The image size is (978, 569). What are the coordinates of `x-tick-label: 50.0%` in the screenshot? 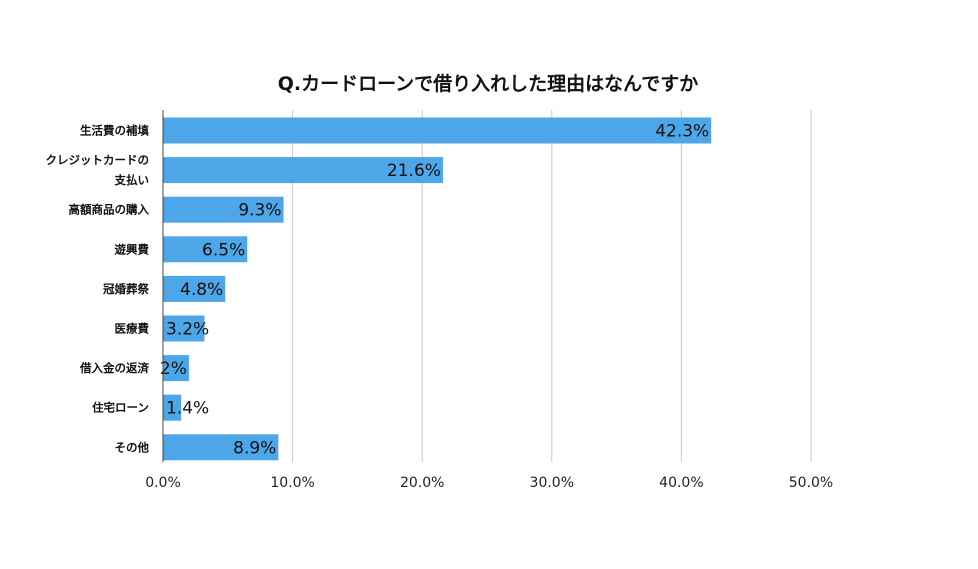 It's located at (811, 483).